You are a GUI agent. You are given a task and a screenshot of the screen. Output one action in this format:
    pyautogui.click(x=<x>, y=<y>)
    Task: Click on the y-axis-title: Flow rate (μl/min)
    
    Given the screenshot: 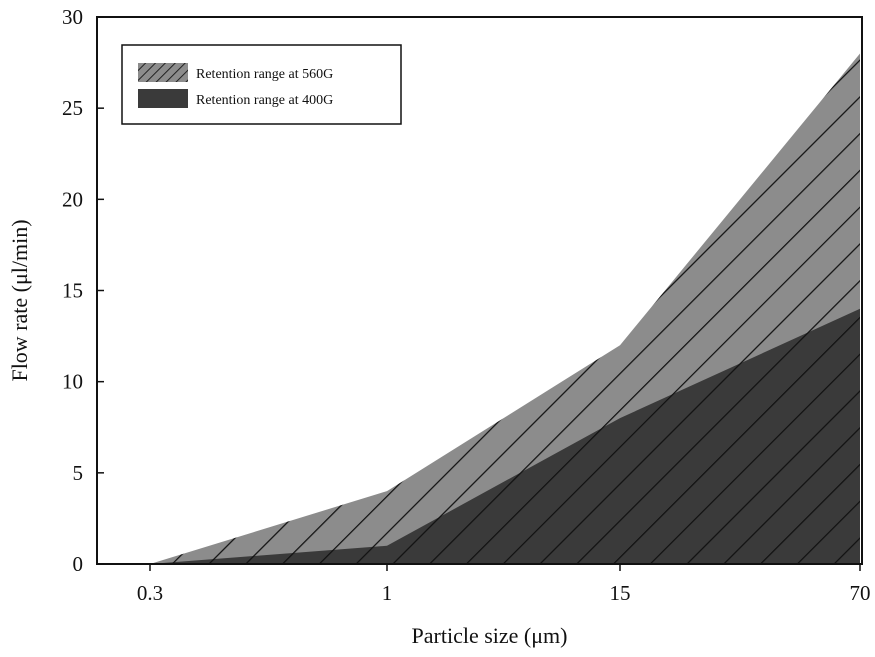 What is the action you would take?
    pyautogui.click(x=19, y=300)
    